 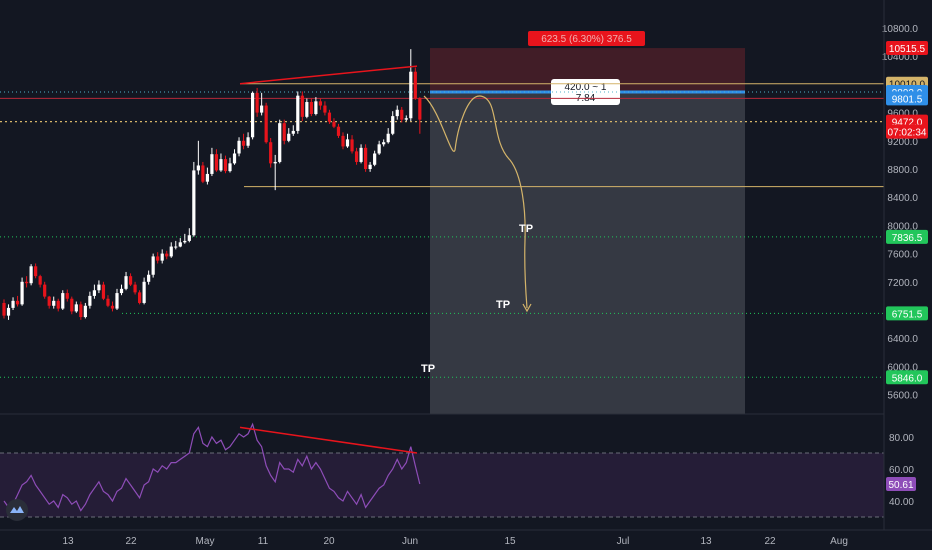 What do you see at coordinates (902, 396) in the screenshot?
I see `price-tick: 5600.0` at bounding box center [902, 396].